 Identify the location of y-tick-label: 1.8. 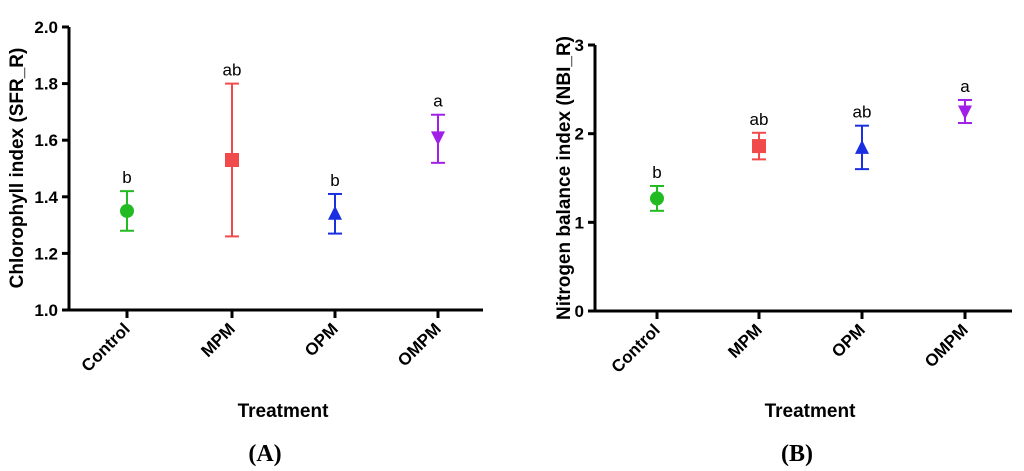
(46, 84).